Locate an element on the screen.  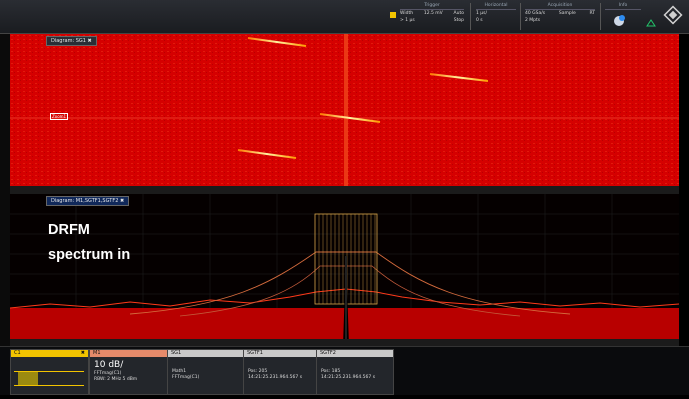
c1-waveform-thumbnail is located at coordinates (49, 378).